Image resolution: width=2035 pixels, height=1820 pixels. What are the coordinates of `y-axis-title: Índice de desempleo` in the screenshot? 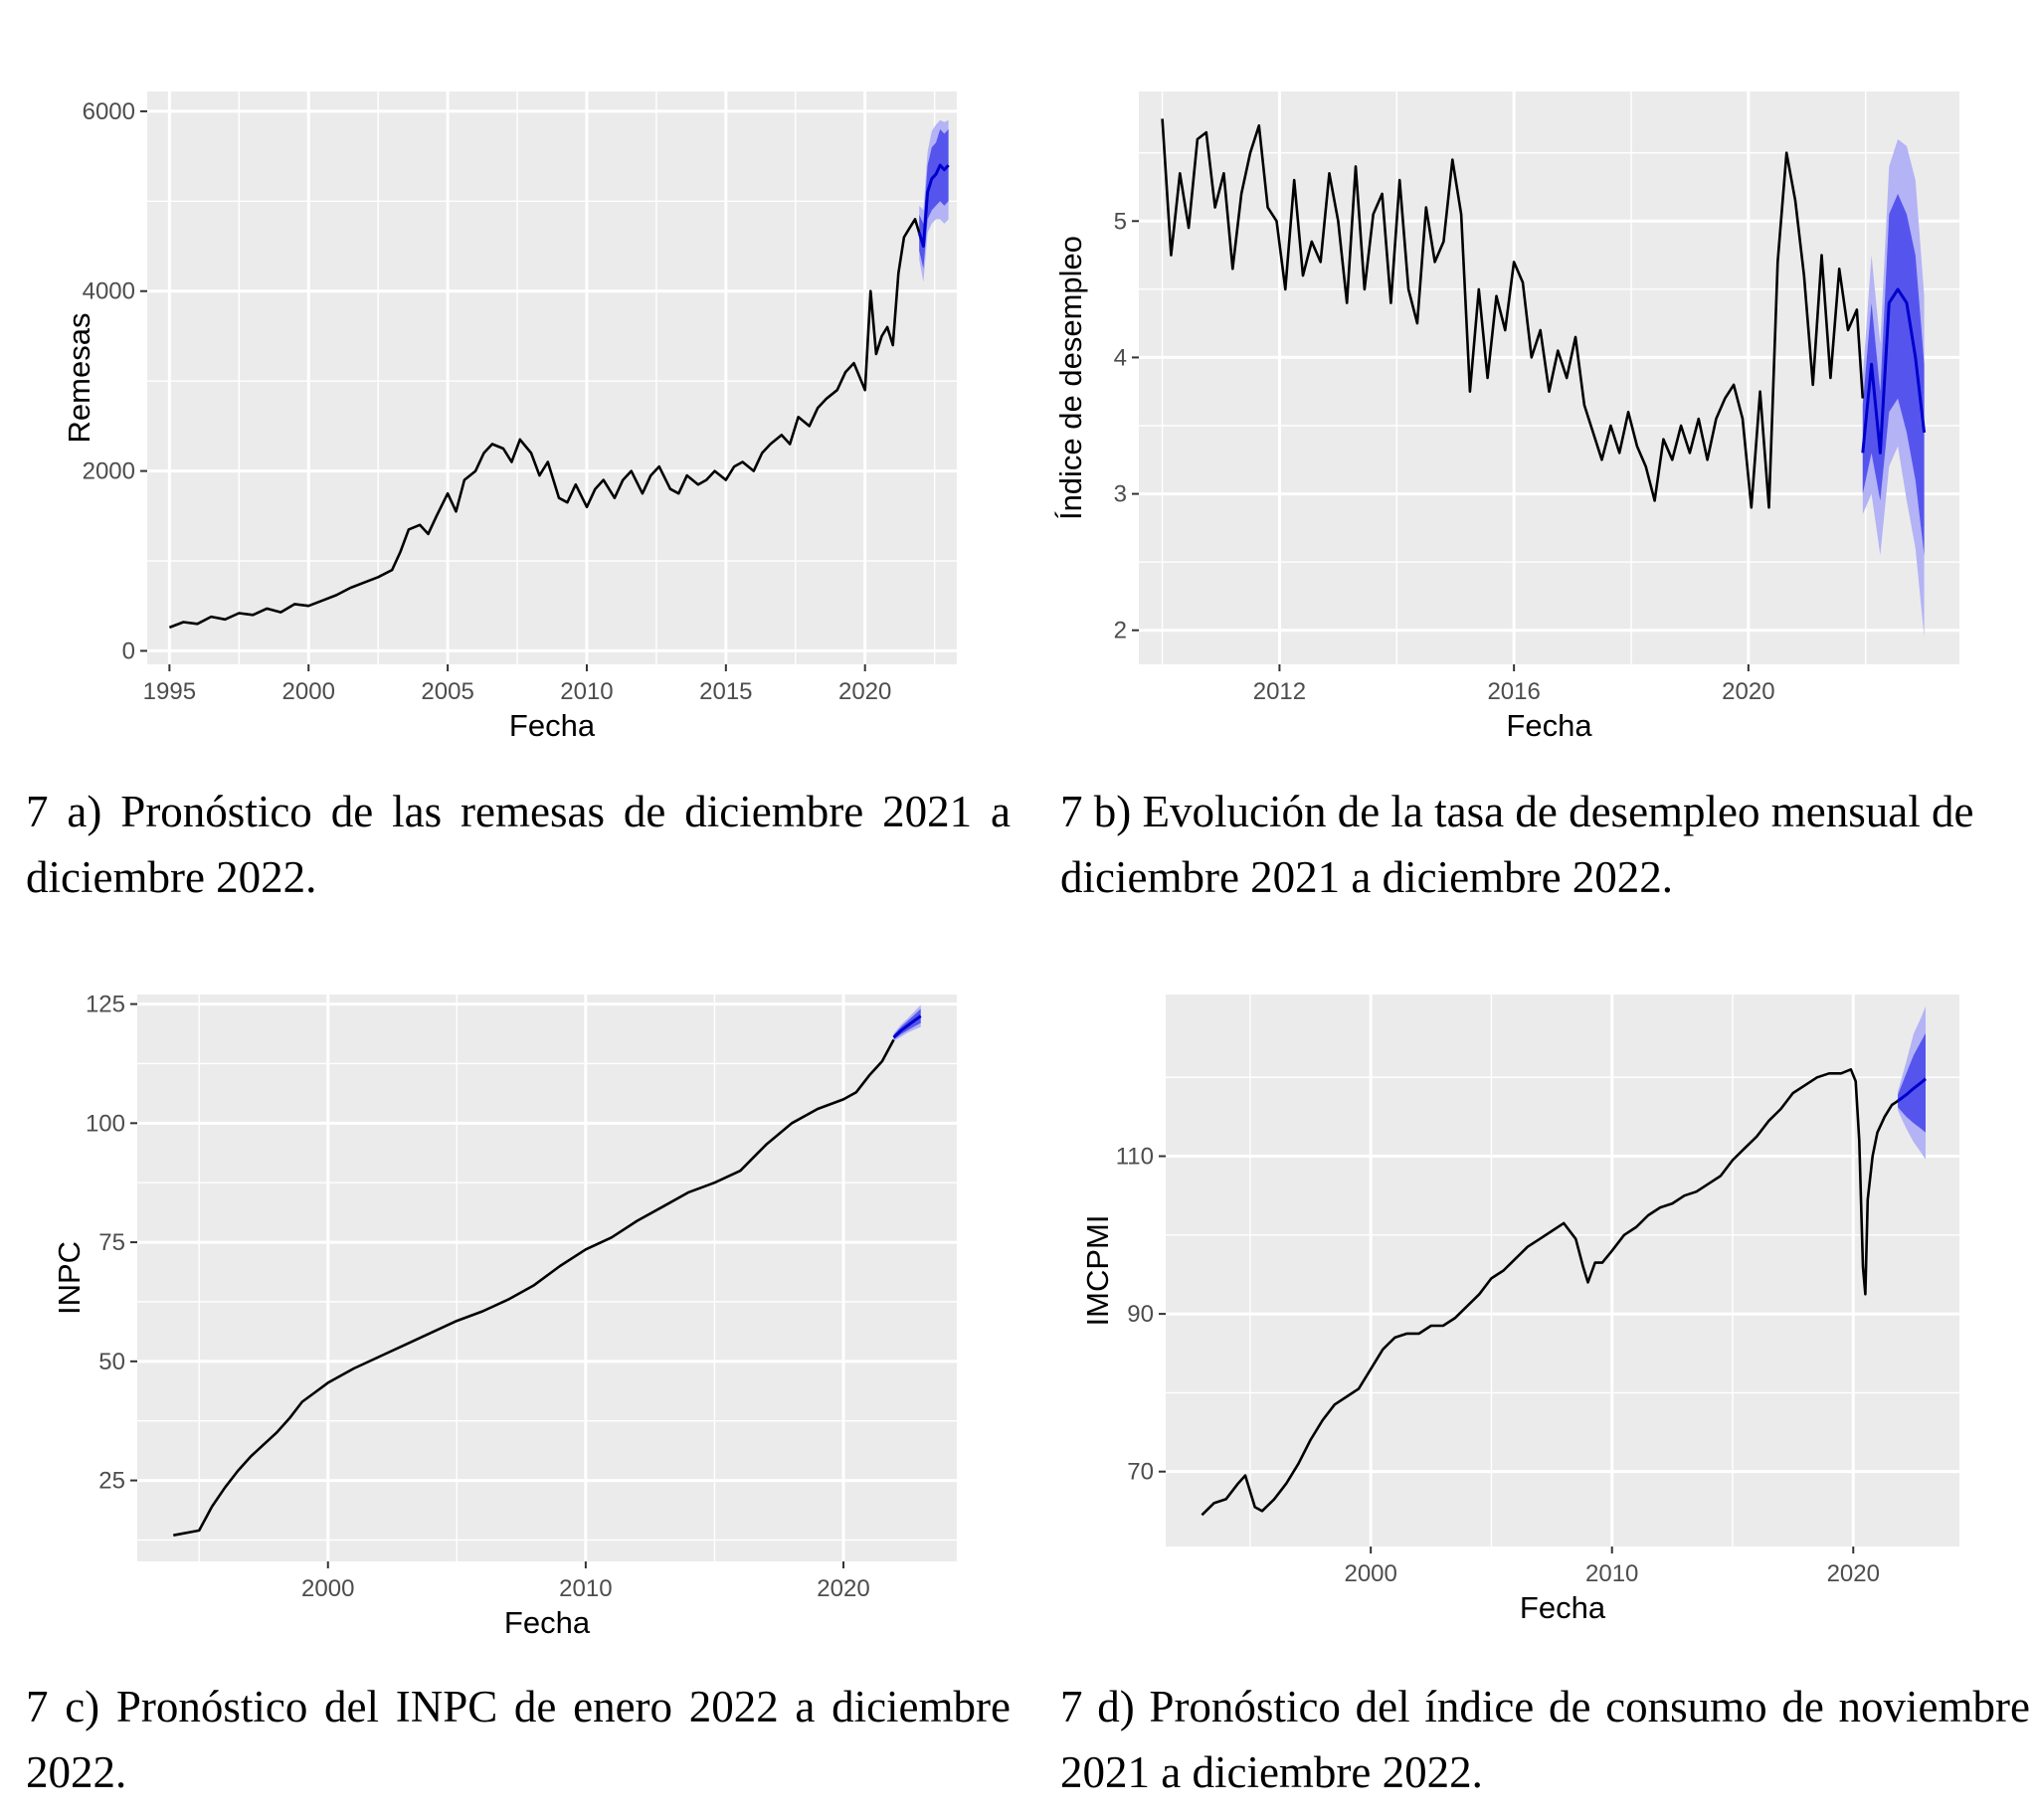 It's located at (1070, 378).